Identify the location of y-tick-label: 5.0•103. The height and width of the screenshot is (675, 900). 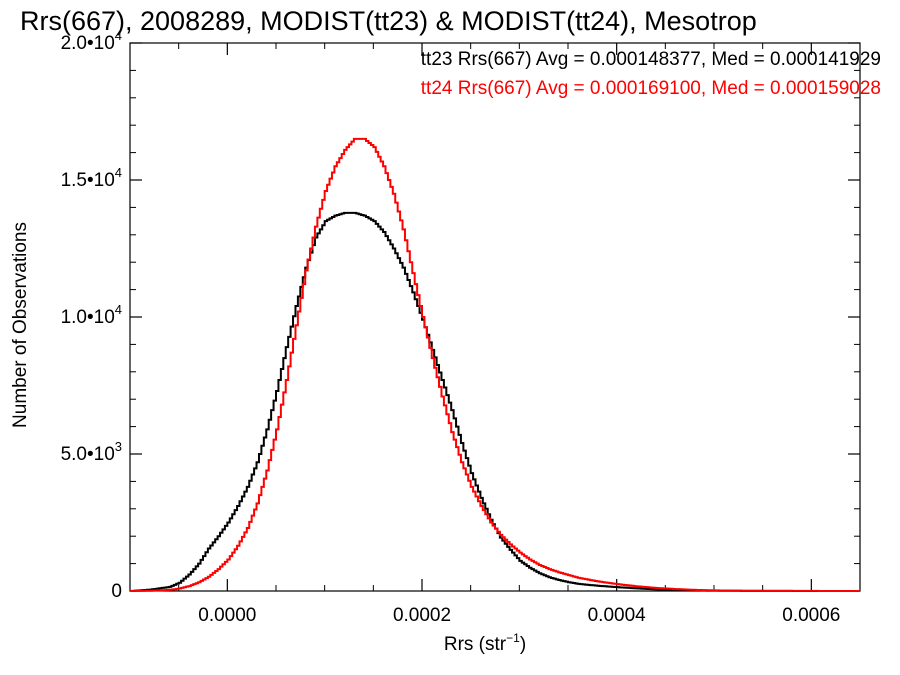
(91, 452).